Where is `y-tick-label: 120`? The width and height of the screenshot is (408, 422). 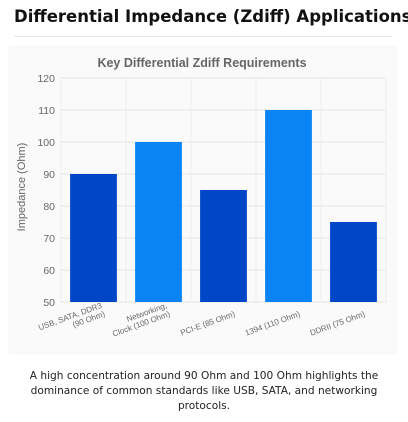 y-tick-label: 120 is located at coordinates (46, 79).